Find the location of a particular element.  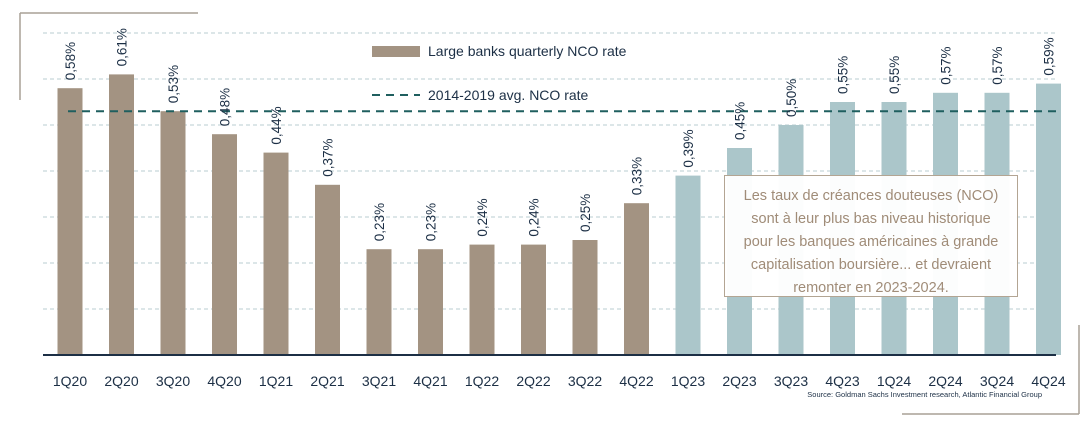

annotation-line: sont à leur plus bas niveau historique is located at coordinates (871, 219).